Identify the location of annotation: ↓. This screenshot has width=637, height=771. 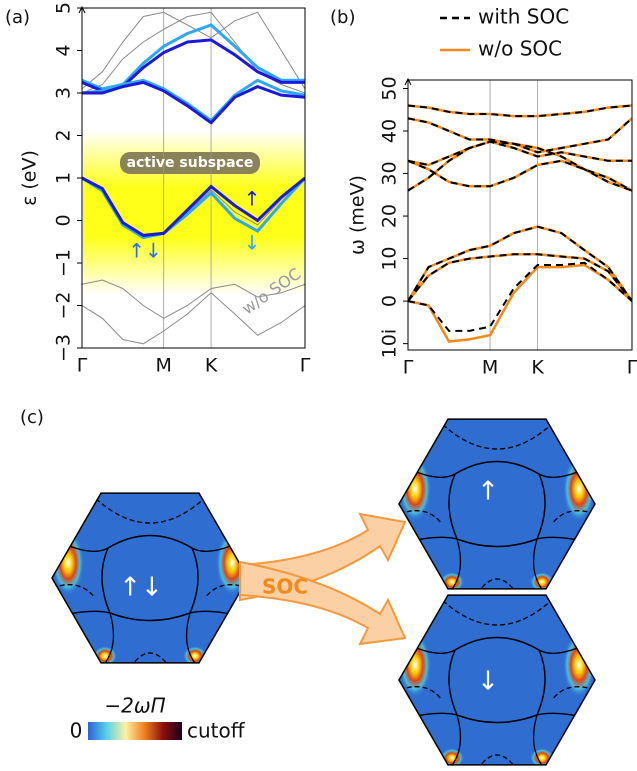
(252, 243).